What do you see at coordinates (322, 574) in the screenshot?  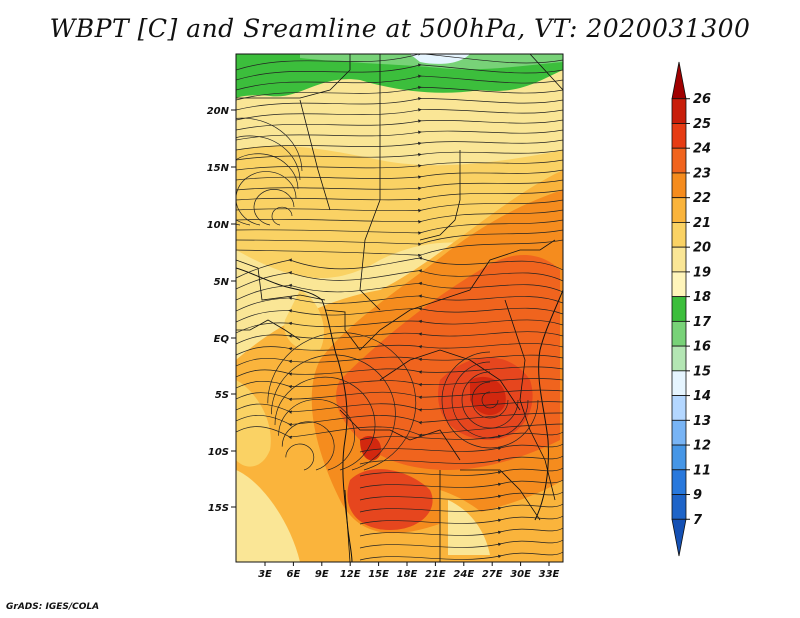 I see `lon-label: 9E` at bounding box center [322, 574].